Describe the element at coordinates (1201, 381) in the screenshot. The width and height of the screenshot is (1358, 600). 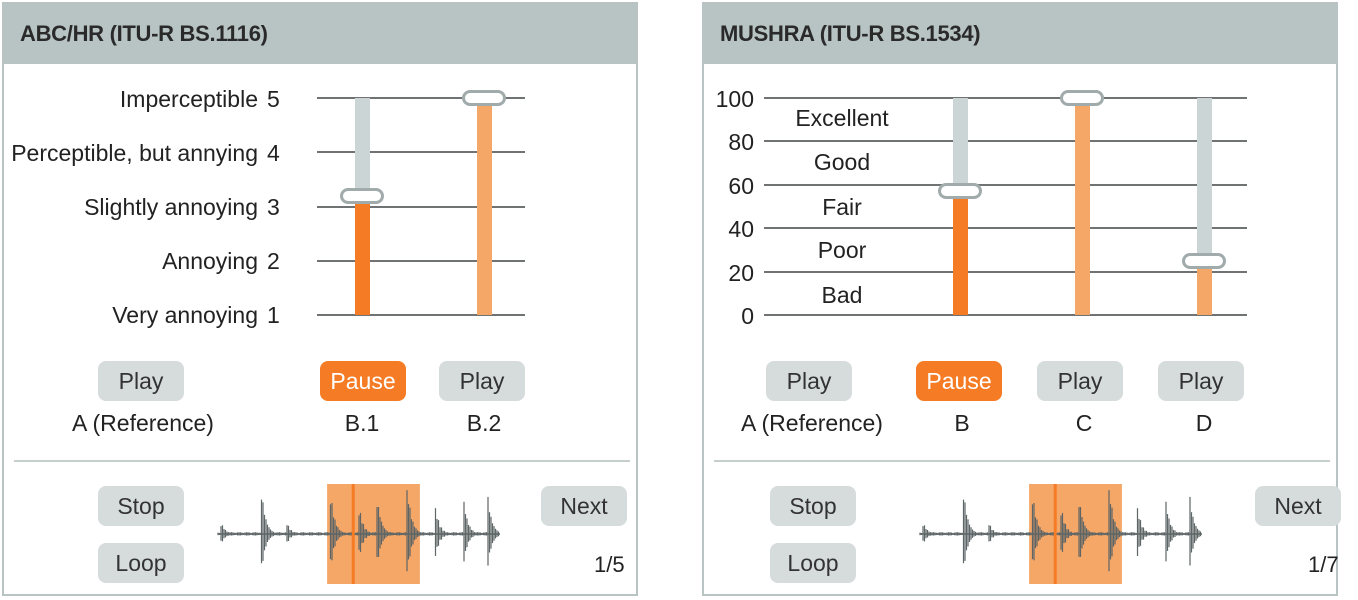
I see `play-button-d: Play` at that location.